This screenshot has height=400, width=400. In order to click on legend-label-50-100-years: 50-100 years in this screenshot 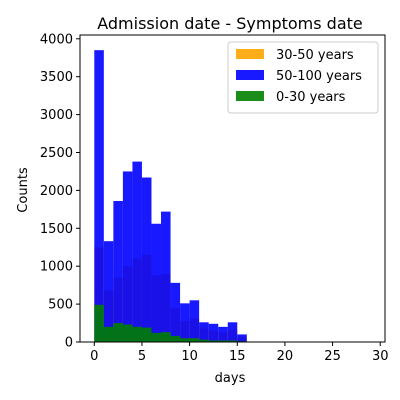, I will do `click(319, 76)`.